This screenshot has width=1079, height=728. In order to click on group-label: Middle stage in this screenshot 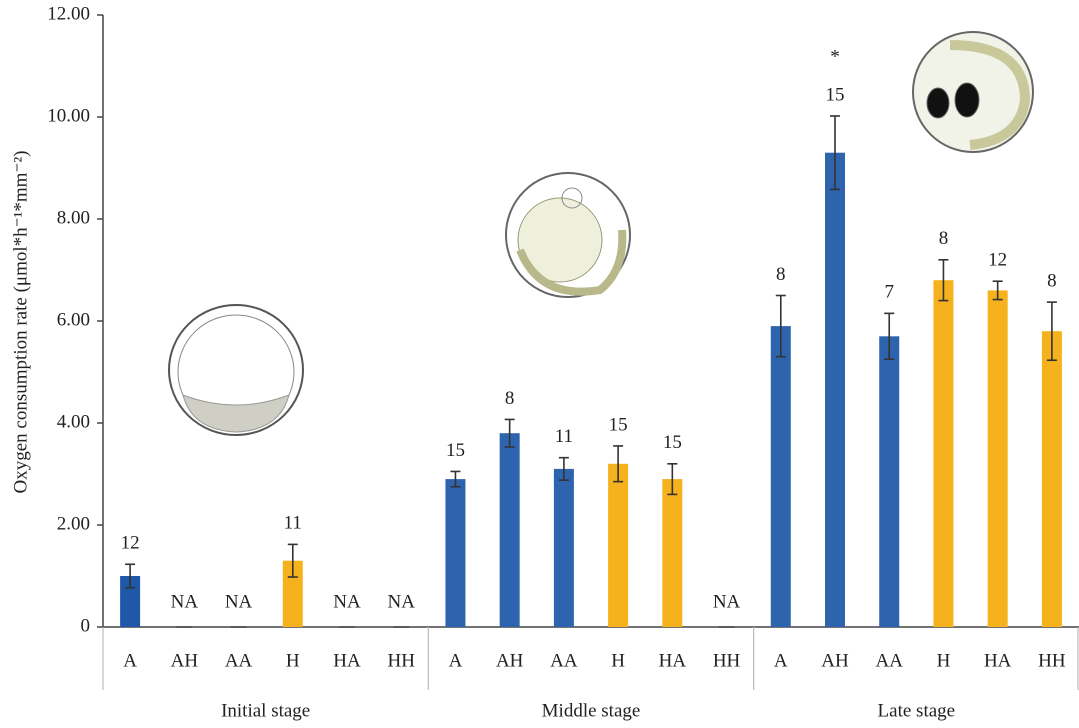, I will do `click(591, 710)`.